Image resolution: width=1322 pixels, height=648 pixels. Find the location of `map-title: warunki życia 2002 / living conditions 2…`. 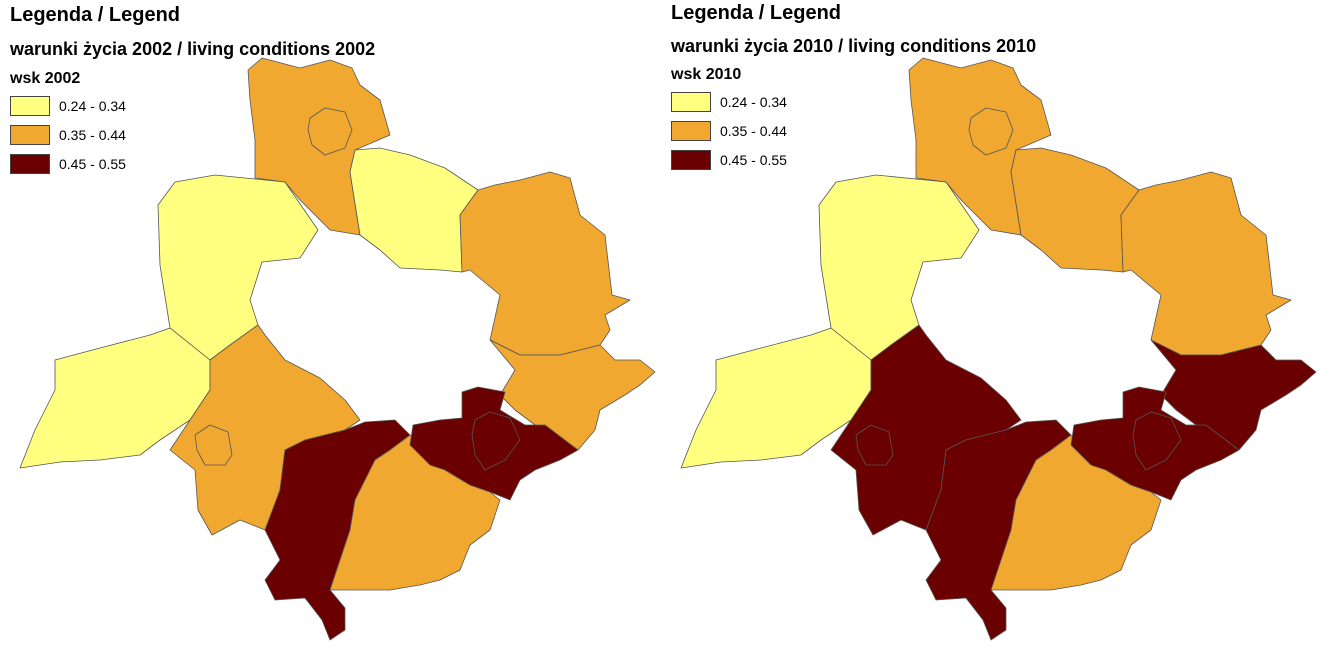

map-title: warunki życia 2002 / living conditions 2… is located at coordinates (193, 49).